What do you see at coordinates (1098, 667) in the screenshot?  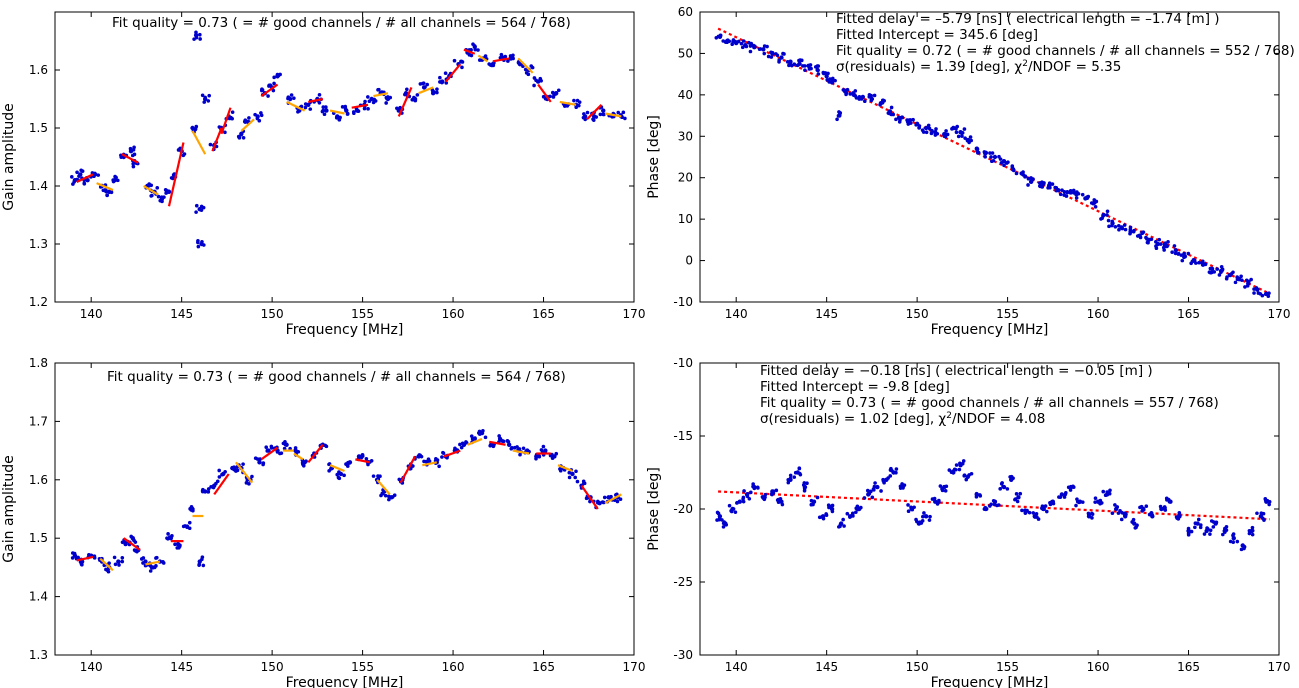 I see `x-tick-label: 160` at bounding box center [1098, 667].